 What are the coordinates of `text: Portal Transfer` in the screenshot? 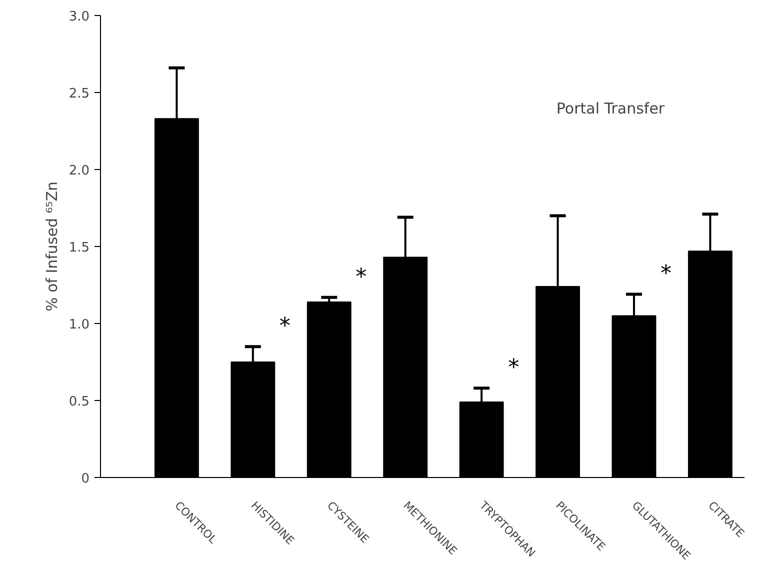 It's located at (611, 109).